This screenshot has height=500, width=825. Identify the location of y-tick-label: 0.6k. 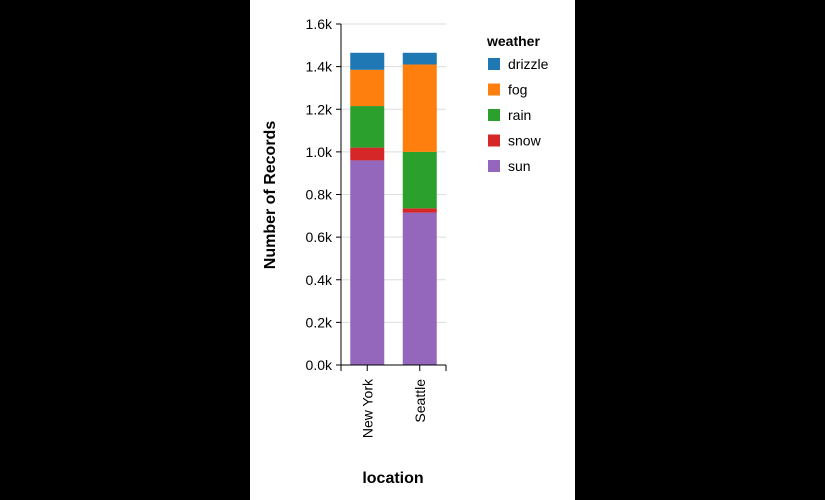
(319, 237).